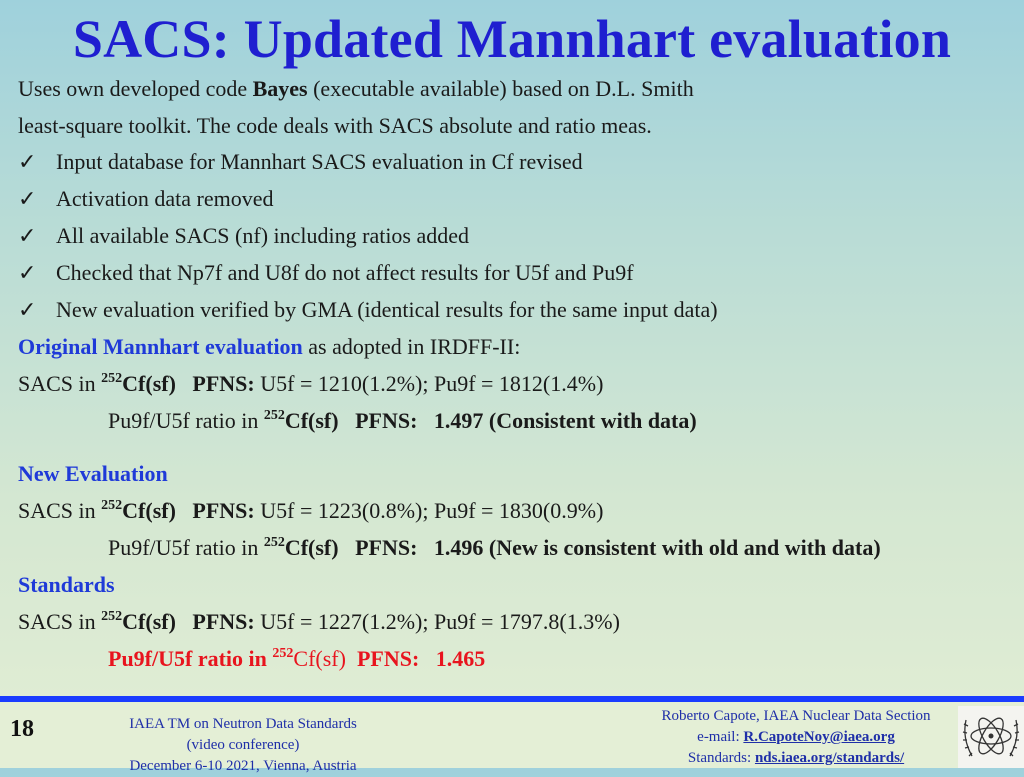 The height and width of the screenshot is (777, 1024). I want to click on section-heading: New Evaluation, so click(93, 473).